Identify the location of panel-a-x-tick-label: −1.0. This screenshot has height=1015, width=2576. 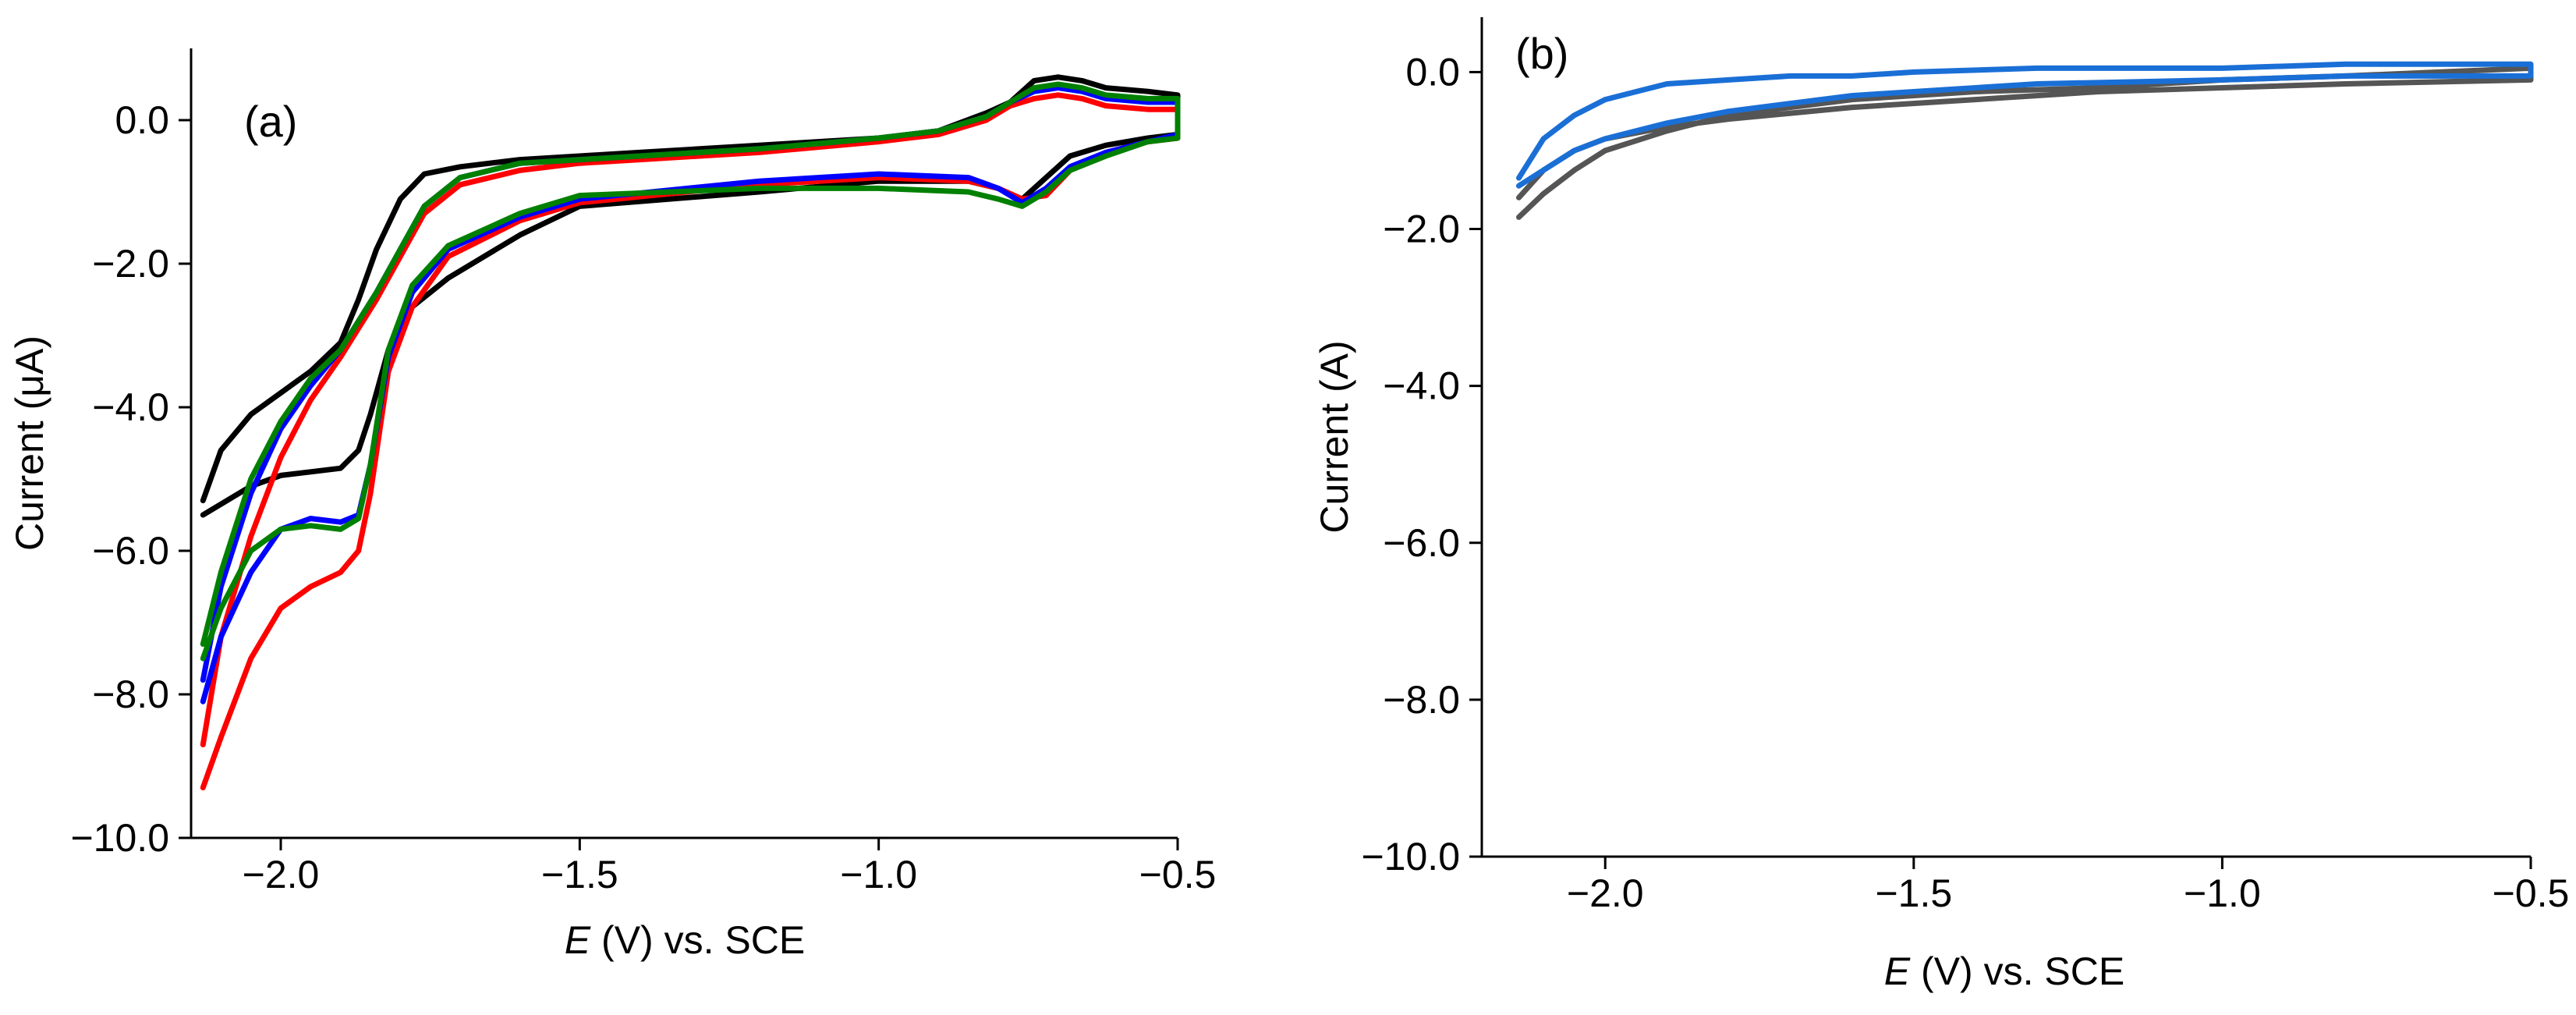
(879, 874).